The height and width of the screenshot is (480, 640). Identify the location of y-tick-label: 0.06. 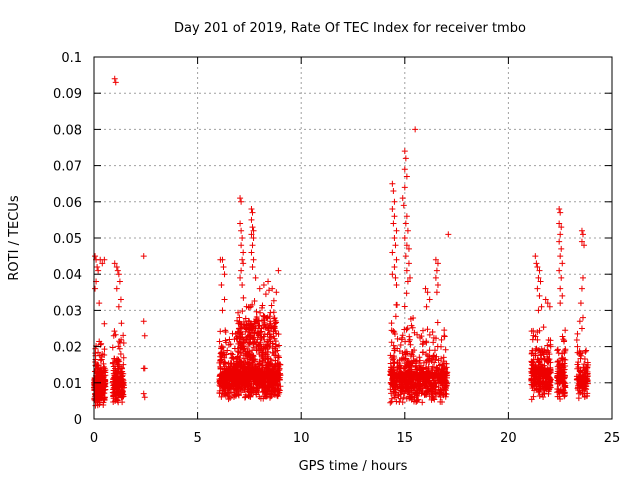
(67, 203).